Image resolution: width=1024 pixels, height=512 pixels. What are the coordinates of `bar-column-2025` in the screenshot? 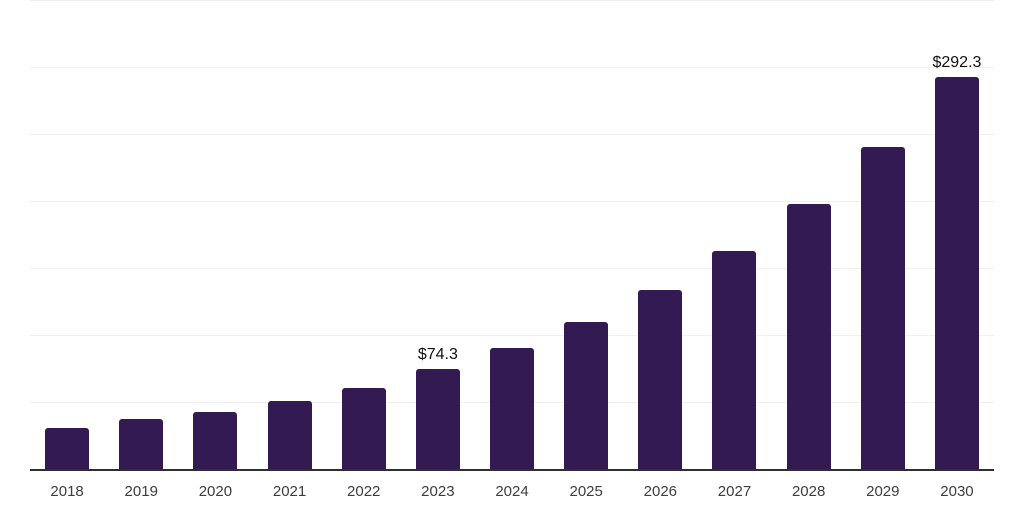 It's located at (586, 234).